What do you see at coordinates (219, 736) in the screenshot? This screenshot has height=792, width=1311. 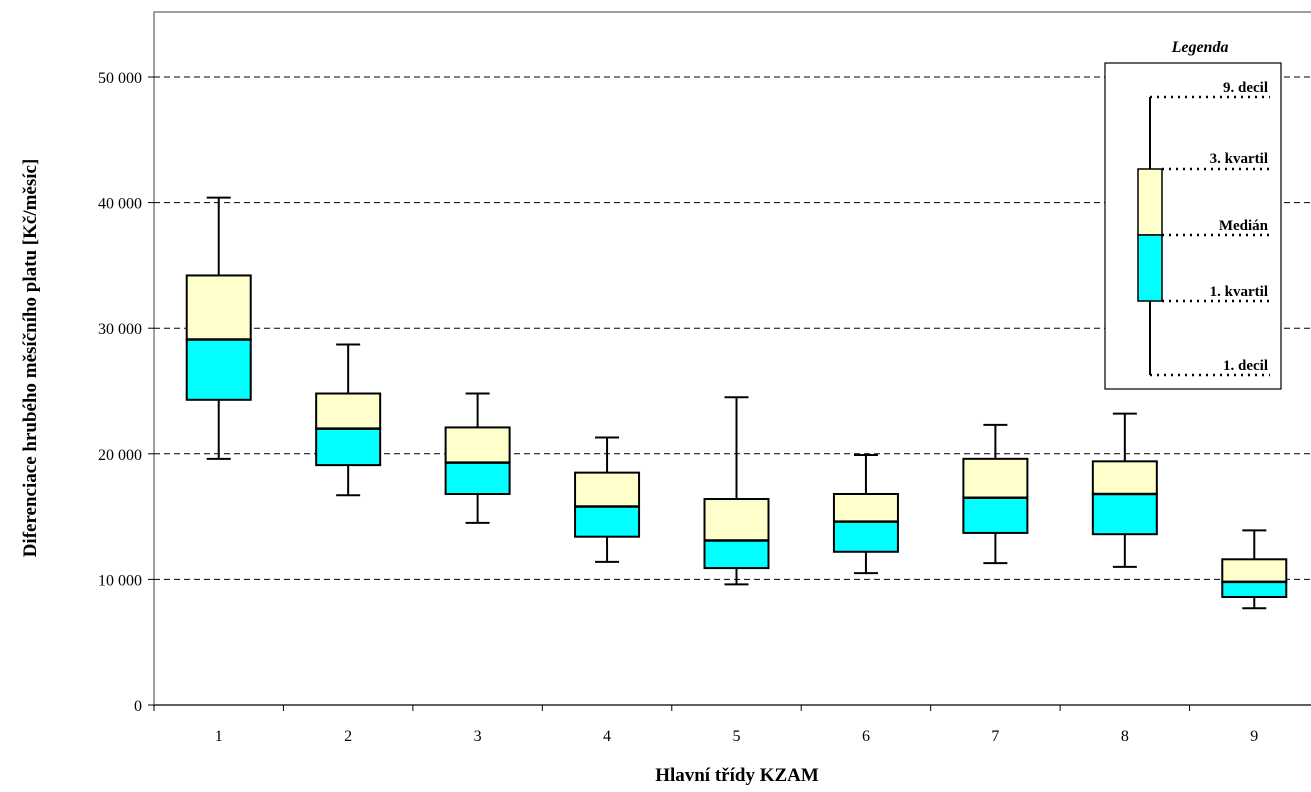 I see `x-tick-label: 1` at bounding box center [219, 736].